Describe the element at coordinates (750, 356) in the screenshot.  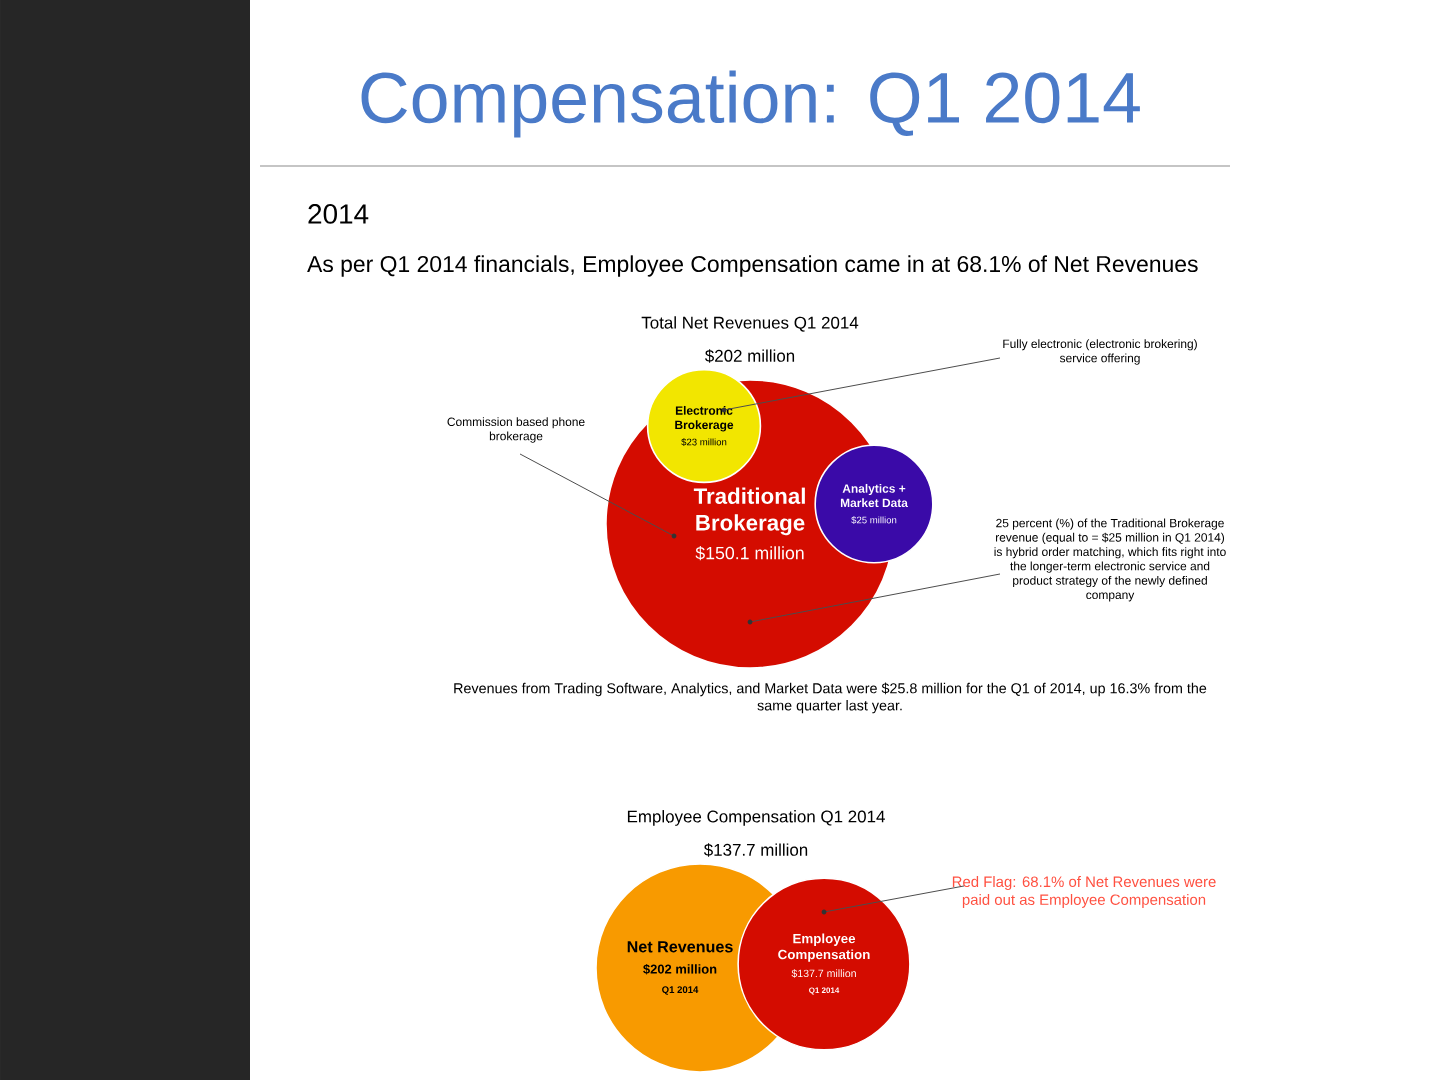
I see `text: $202 million` at that location.